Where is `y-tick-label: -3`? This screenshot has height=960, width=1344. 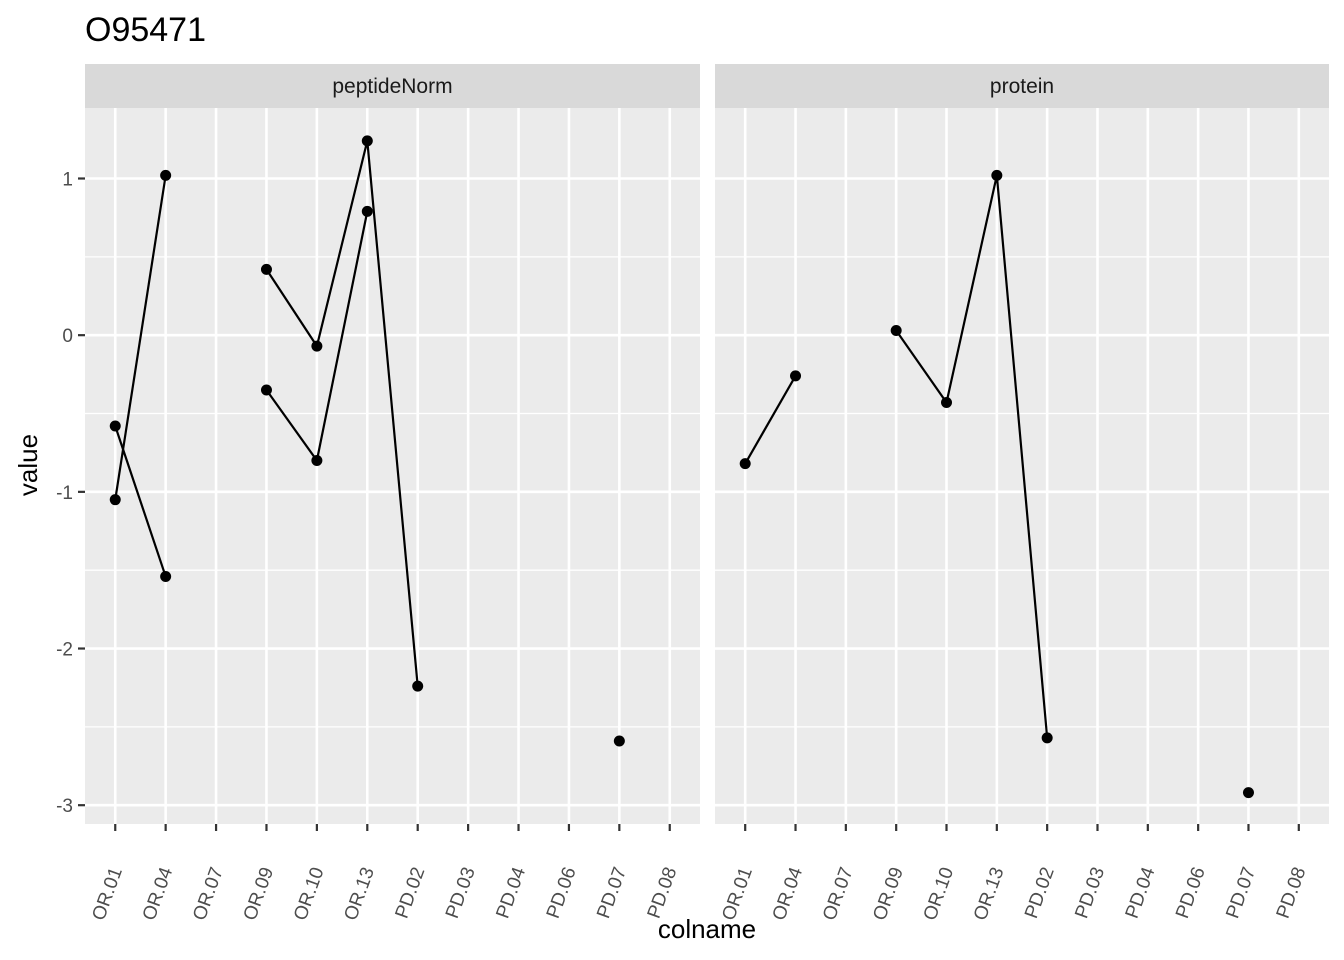
y-tick-label: -3 is located at coordinates (64, 806).